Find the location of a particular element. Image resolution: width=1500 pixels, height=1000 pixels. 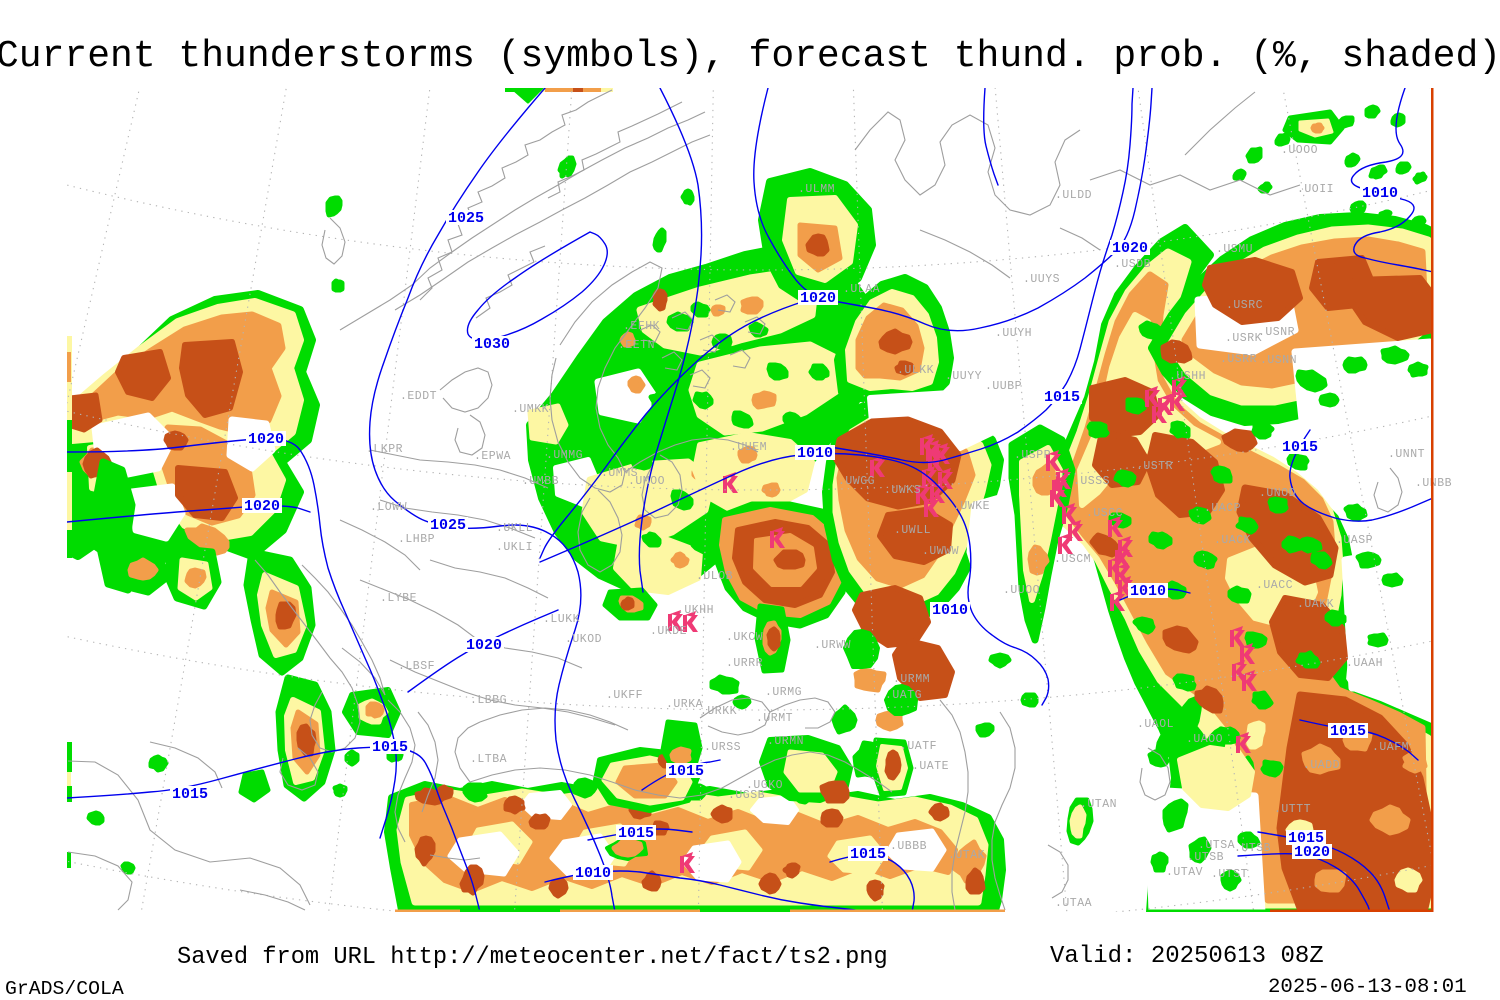

svg-text: .UWKE is located at coordinates (971, 506).